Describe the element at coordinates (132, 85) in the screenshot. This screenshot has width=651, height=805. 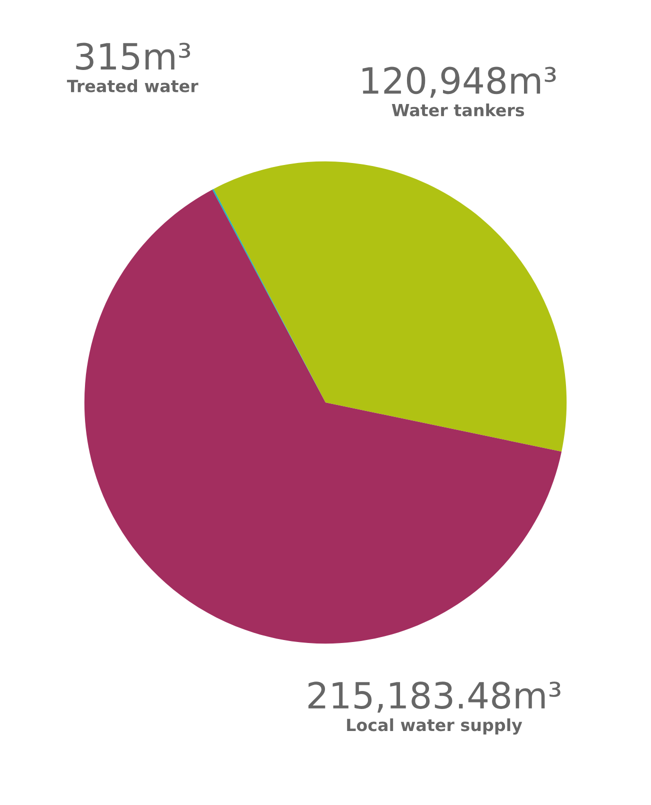
I see `slice-label: Treated water` at that location.